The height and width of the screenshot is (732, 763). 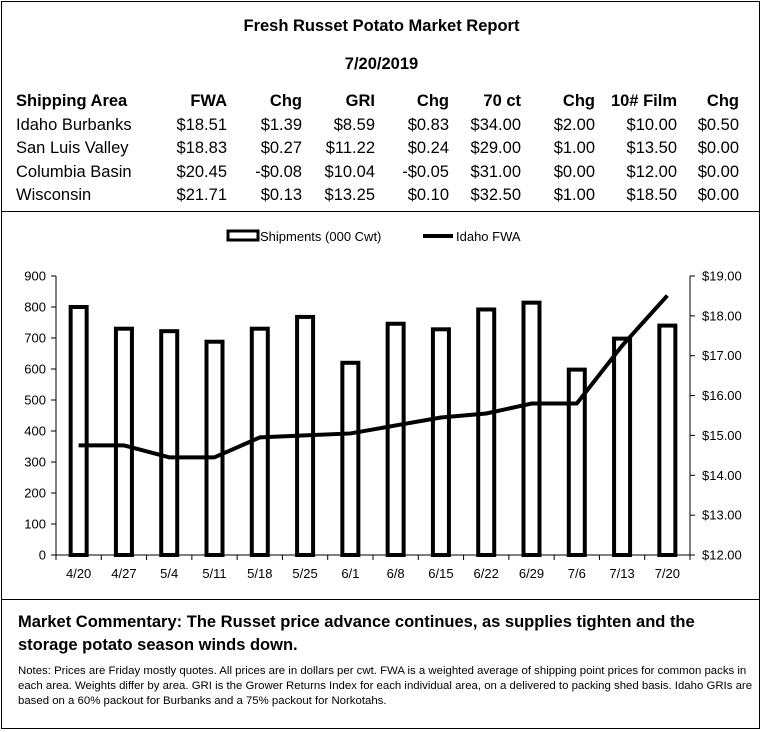 I want to click on x-tick-label: 5/4, so click(x=169, y=573).